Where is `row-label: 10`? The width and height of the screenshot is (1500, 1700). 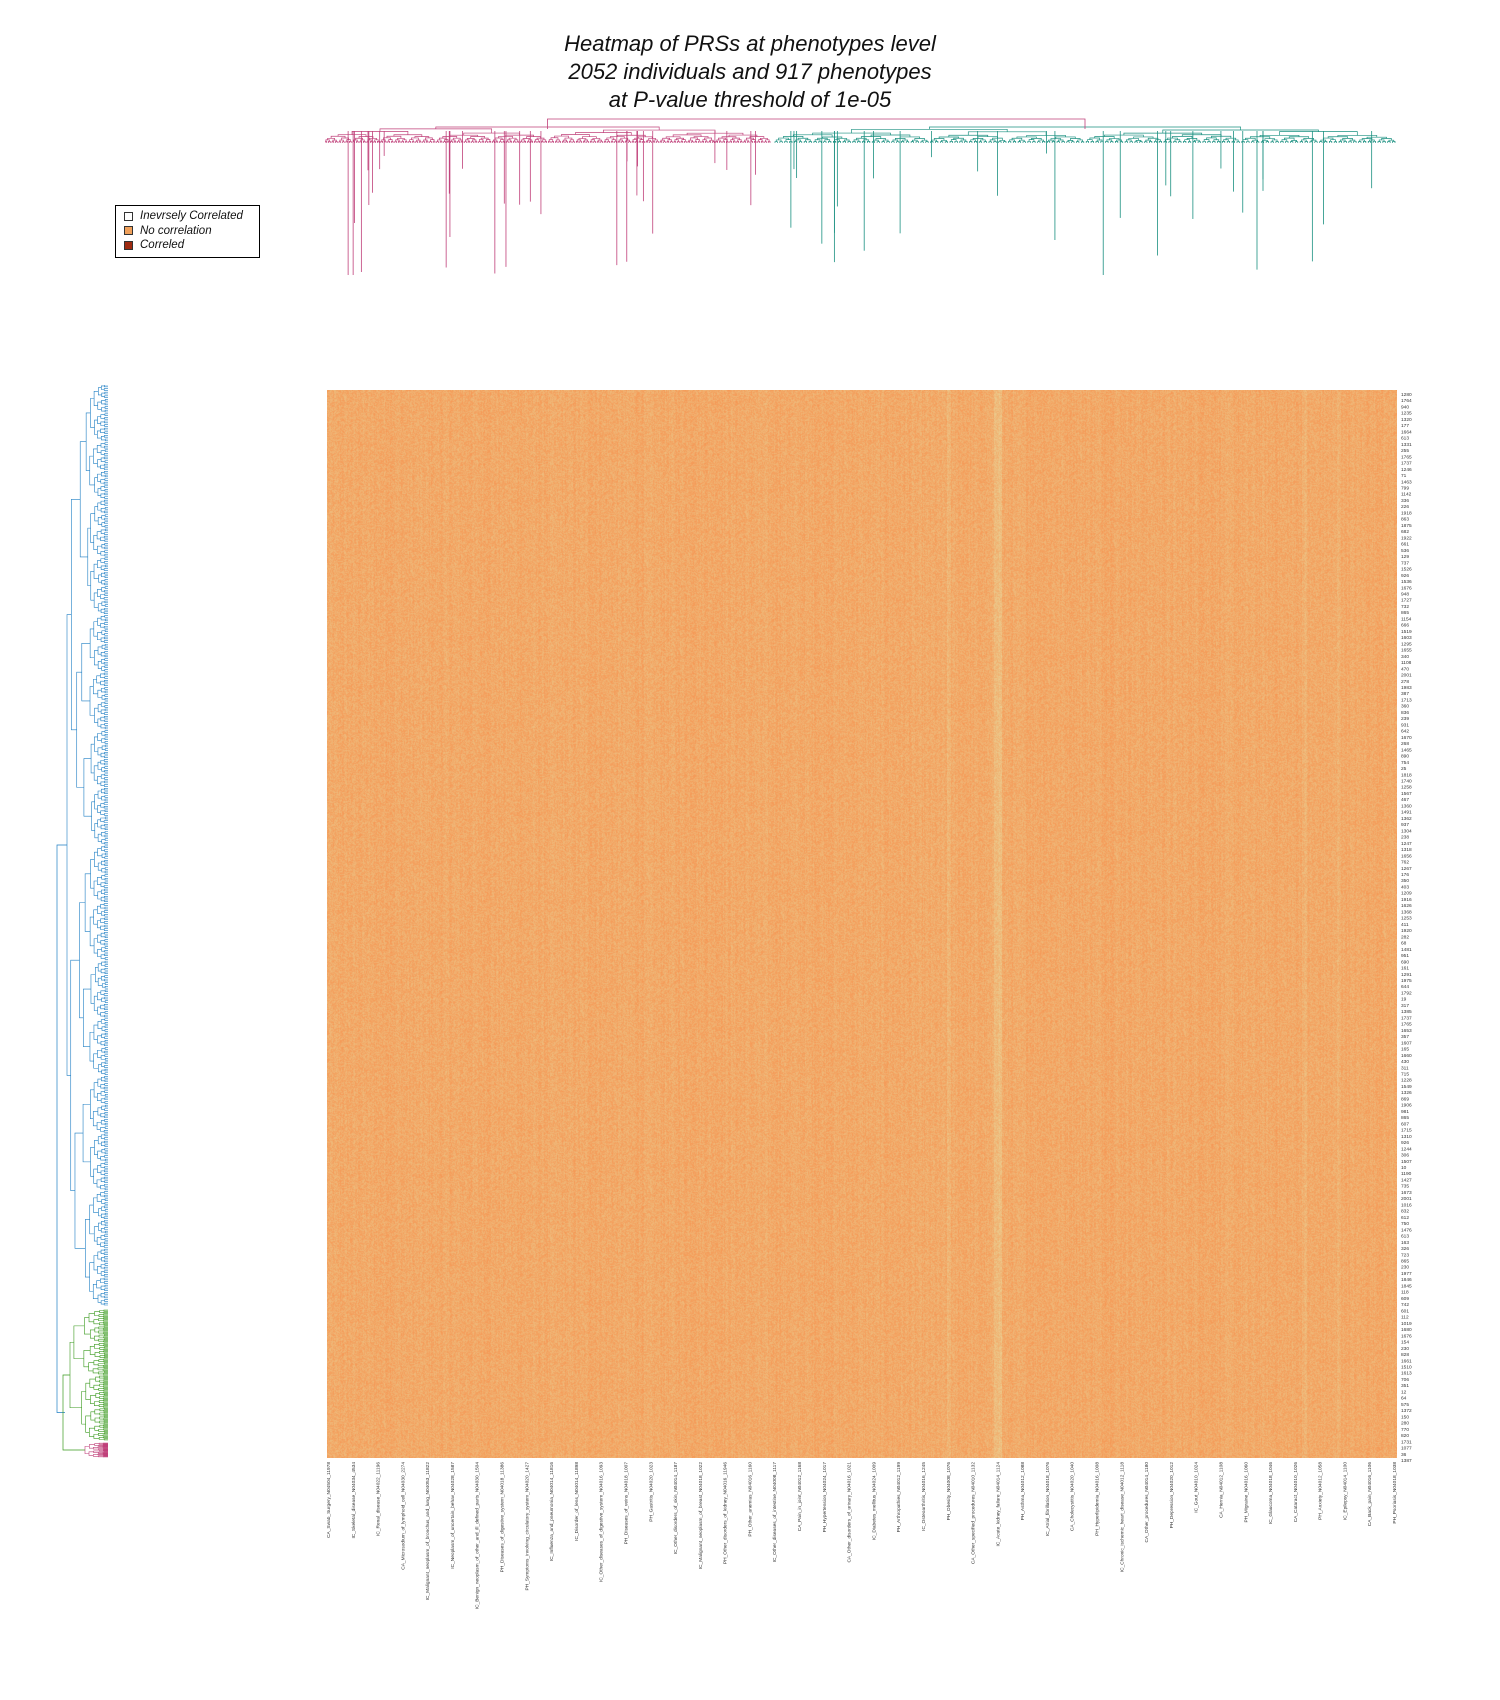 row-label: 10 is located at coordinates (1404, 1168).